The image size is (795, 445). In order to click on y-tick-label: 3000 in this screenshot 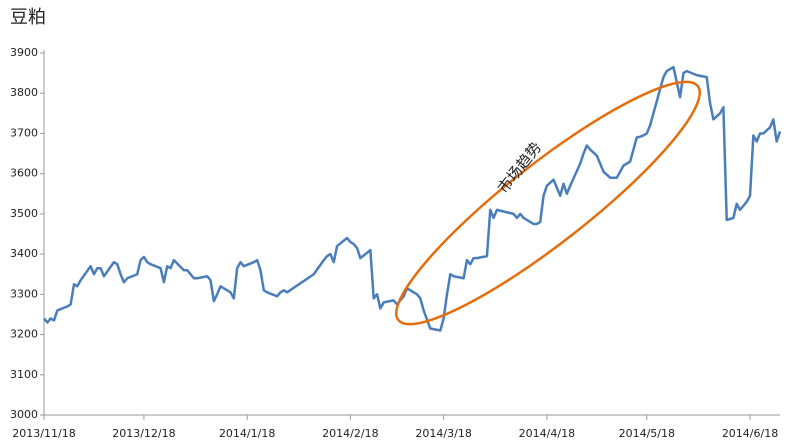, I will do `click(24, 414)`.